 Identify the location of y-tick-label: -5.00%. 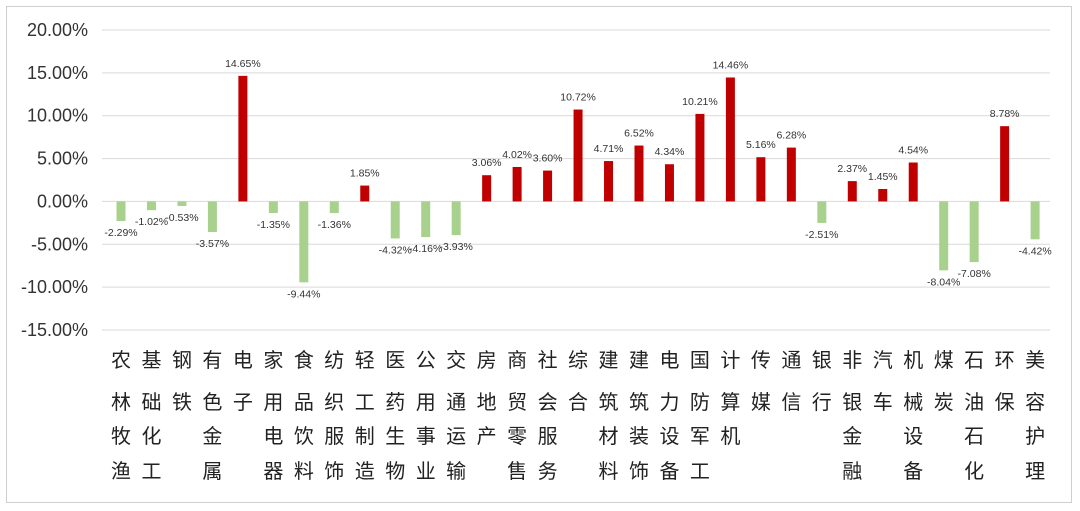
(59, 244).